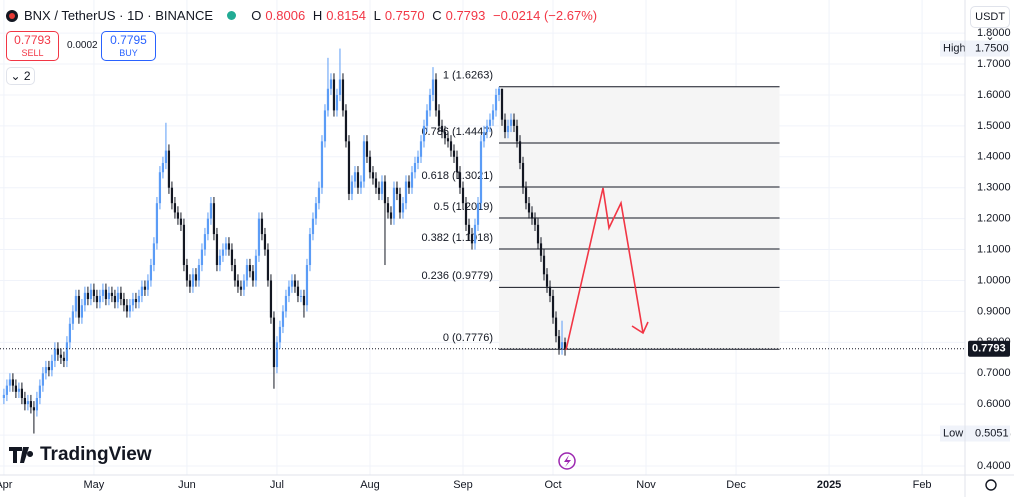  I want to click on lightning, so click(567, 461).